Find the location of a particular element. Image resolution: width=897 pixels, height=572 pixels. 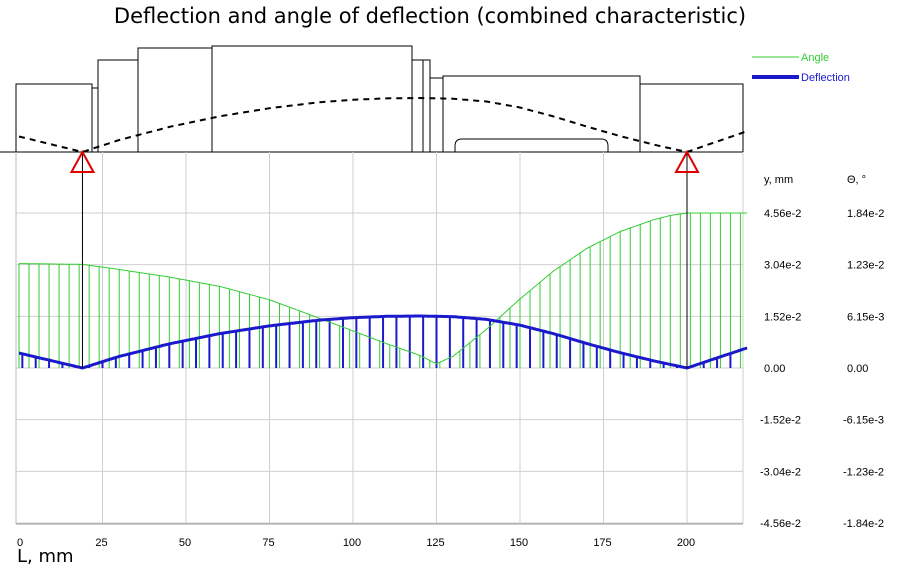

y-tick-label: -4.56e-2 is located at coordinates (780, 524).